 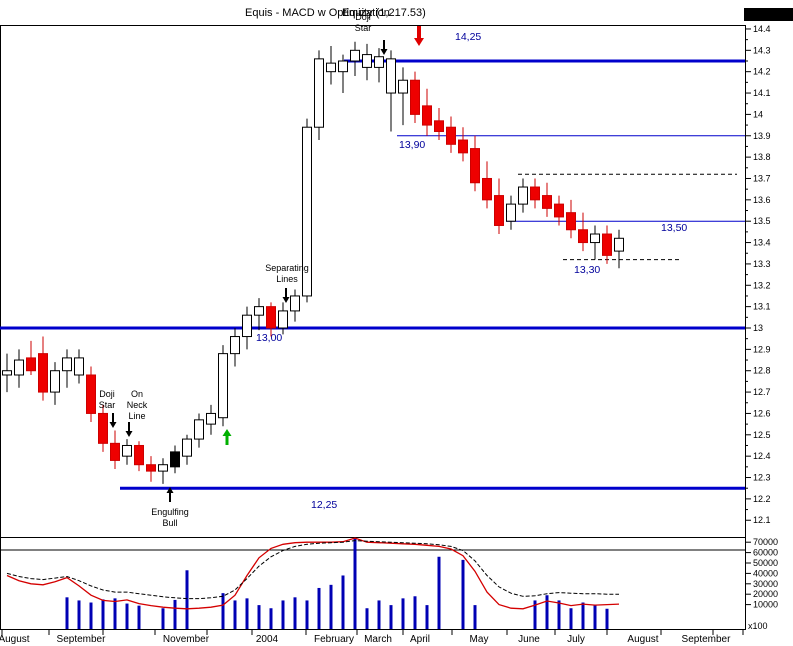 I want to click on price-axis-label: 12.9, so click(x=762, y=349).